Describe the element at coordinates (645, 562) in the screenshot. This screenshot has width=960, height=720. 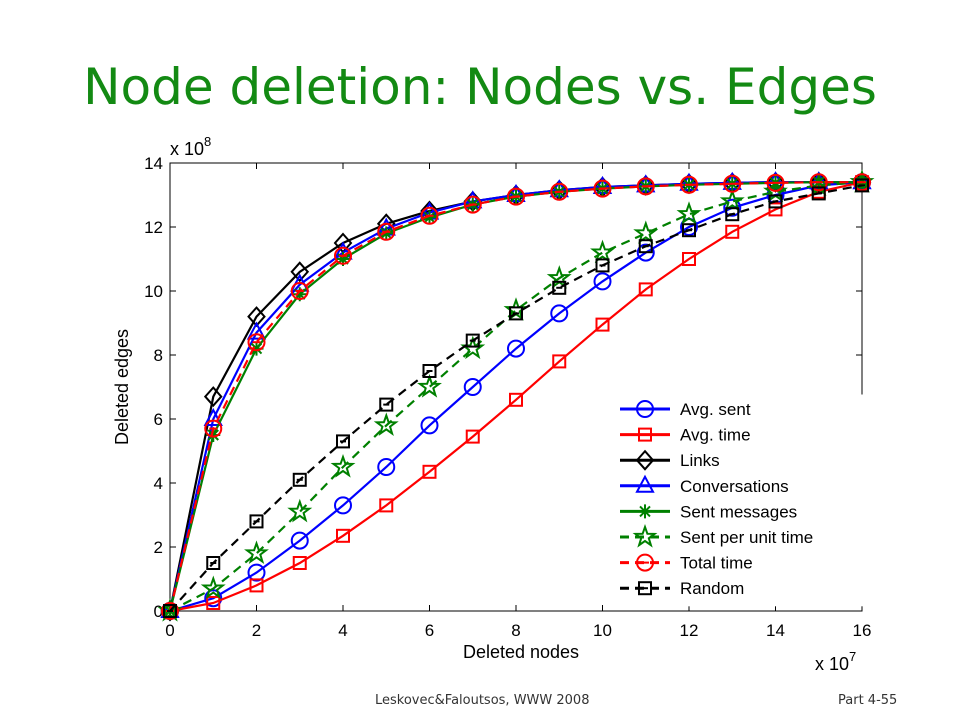
I see `legend-marker-total-time` at that location.